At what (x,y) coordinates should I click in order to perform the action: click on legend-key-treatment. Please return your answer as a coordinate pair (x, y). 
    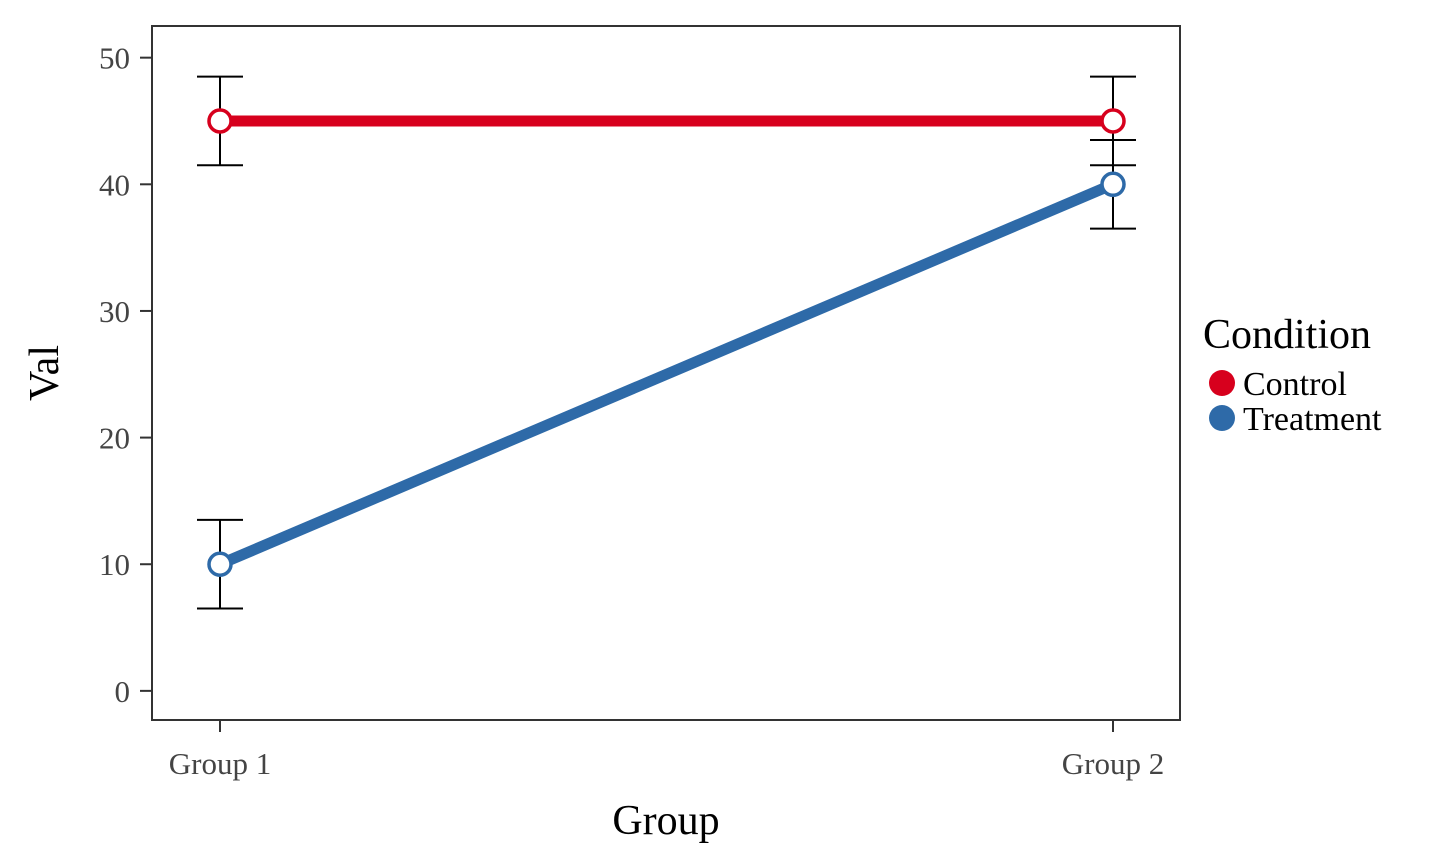
    Looking at the image, I should click on (1222, 418).